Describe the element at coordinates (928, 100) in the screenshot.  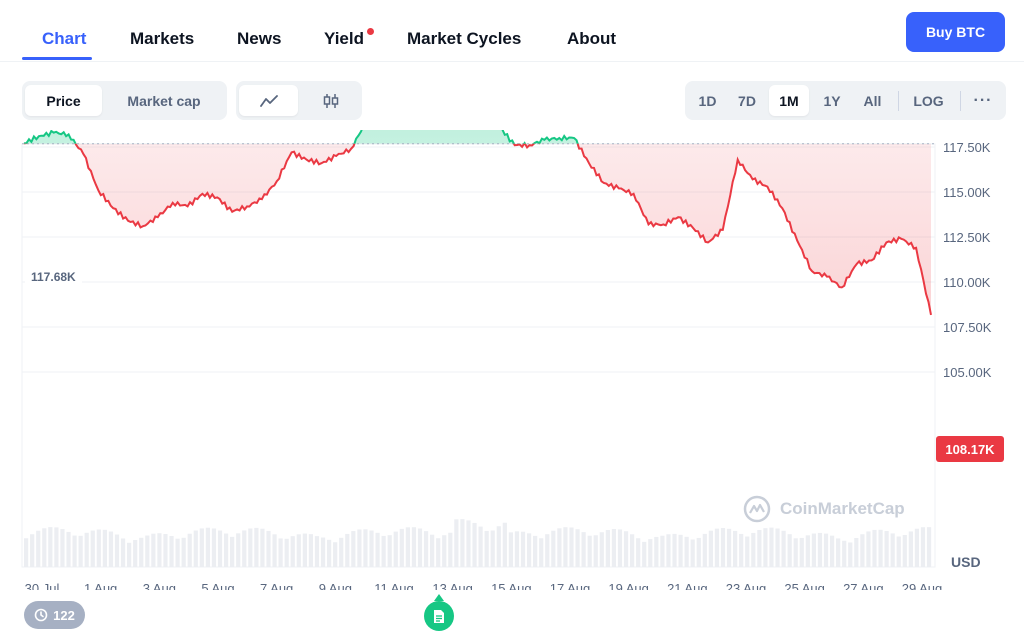
I see `log-scale-button: LOG` at that location.